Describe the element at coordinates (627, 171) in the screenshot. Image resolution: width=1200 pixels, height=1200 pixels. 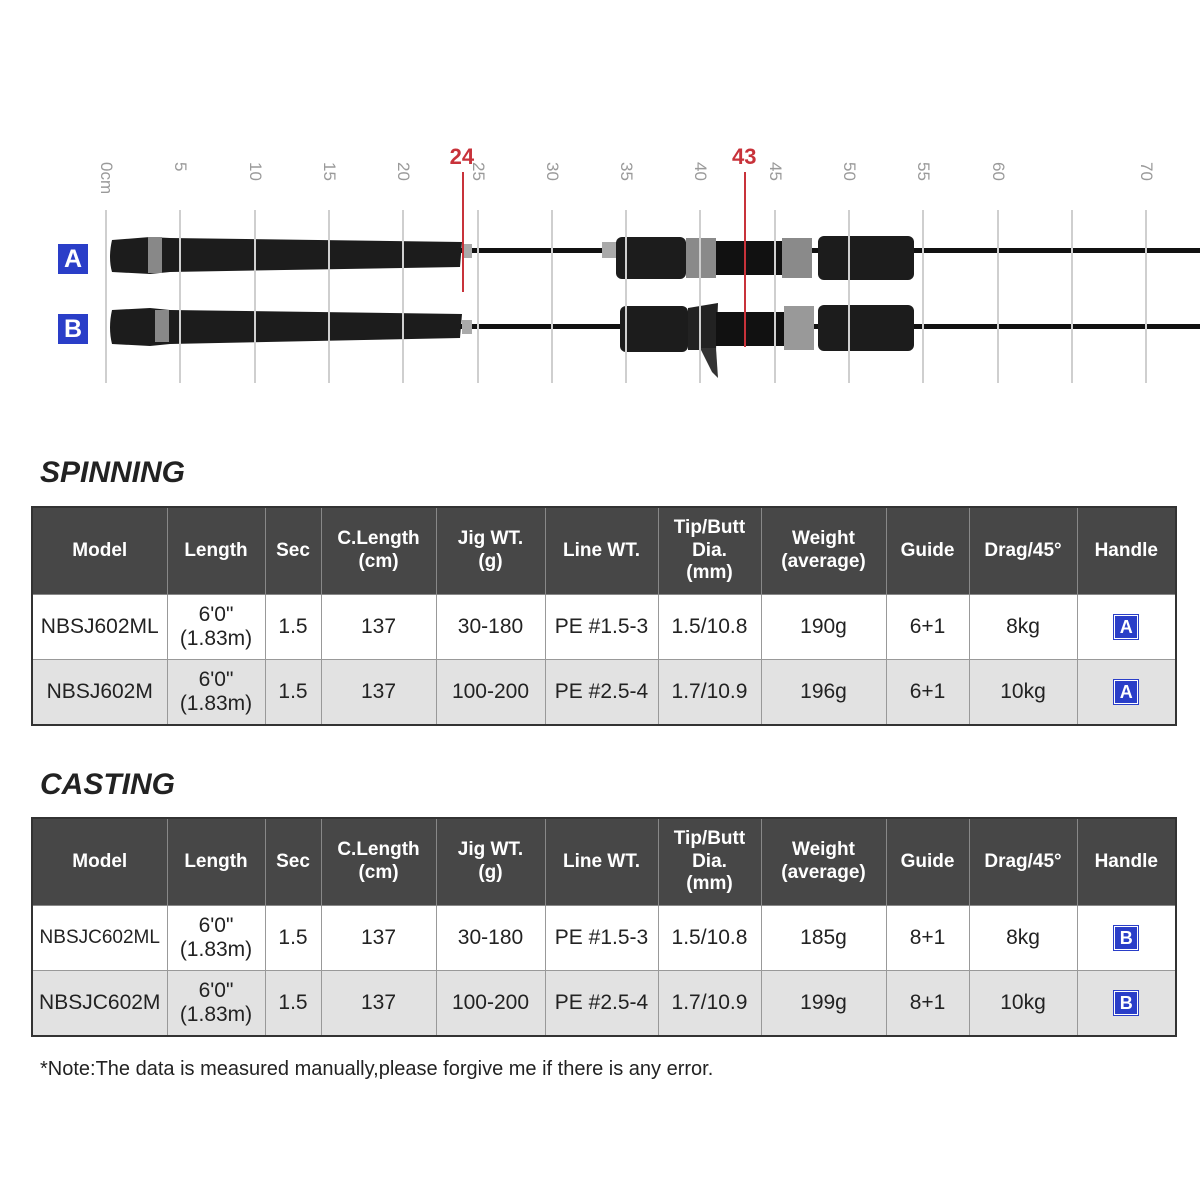
I see `ruler-tick-label: 35` at that location.